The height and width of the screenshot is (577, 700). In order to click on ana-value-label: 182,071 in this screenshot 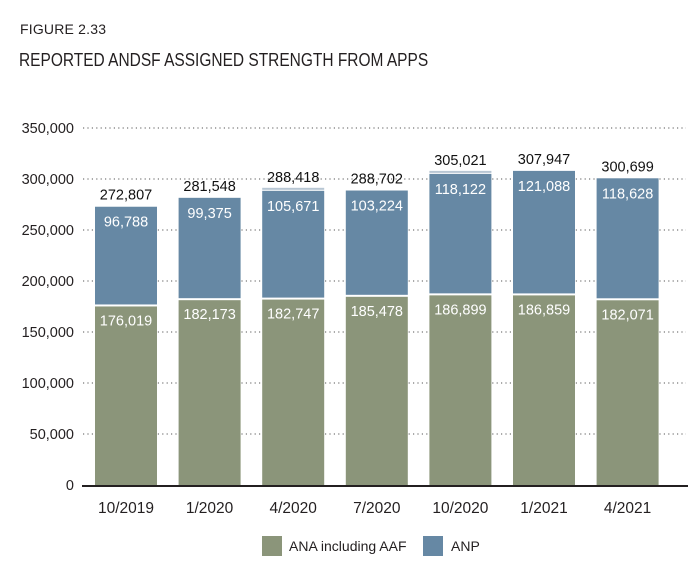, I will do `click(627, 315)`.